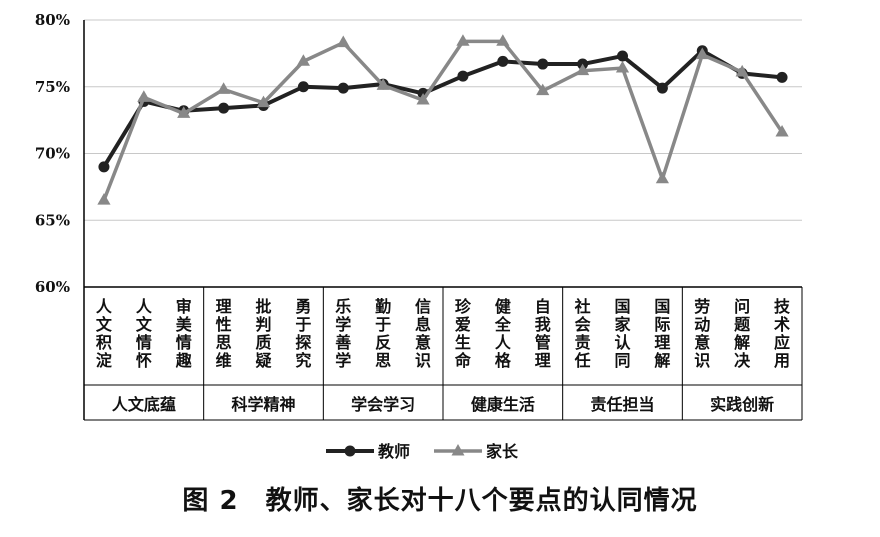 The image size is (880, 537). What do you see at coordinates (303, 333) in the screenshot?
I see `category-label: 勇于探究` at bounding box center [303, 333].